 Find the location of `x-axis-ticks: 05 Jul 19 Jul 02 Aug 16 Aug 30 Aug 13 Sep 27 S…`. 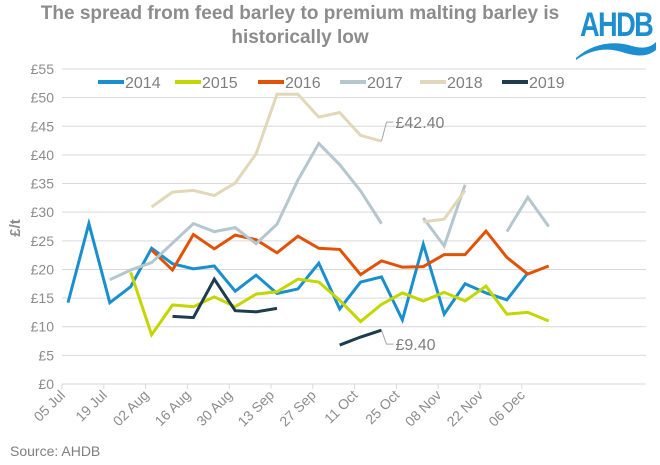

x-axis-ticks: 05 Jul 19 Jul 02 Aug 16 Aug 30 Aug 13 Sep 27 S… is located at coordinates (279, 406).